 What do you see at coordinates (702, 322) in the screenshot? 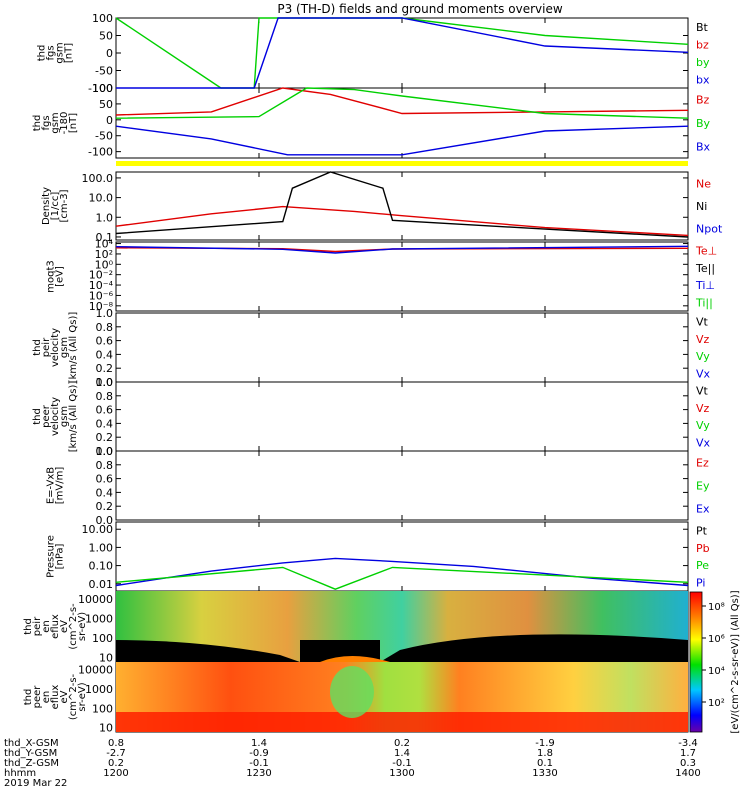
I see `legend-Vt: Vt` at bounding box center [702, 322].